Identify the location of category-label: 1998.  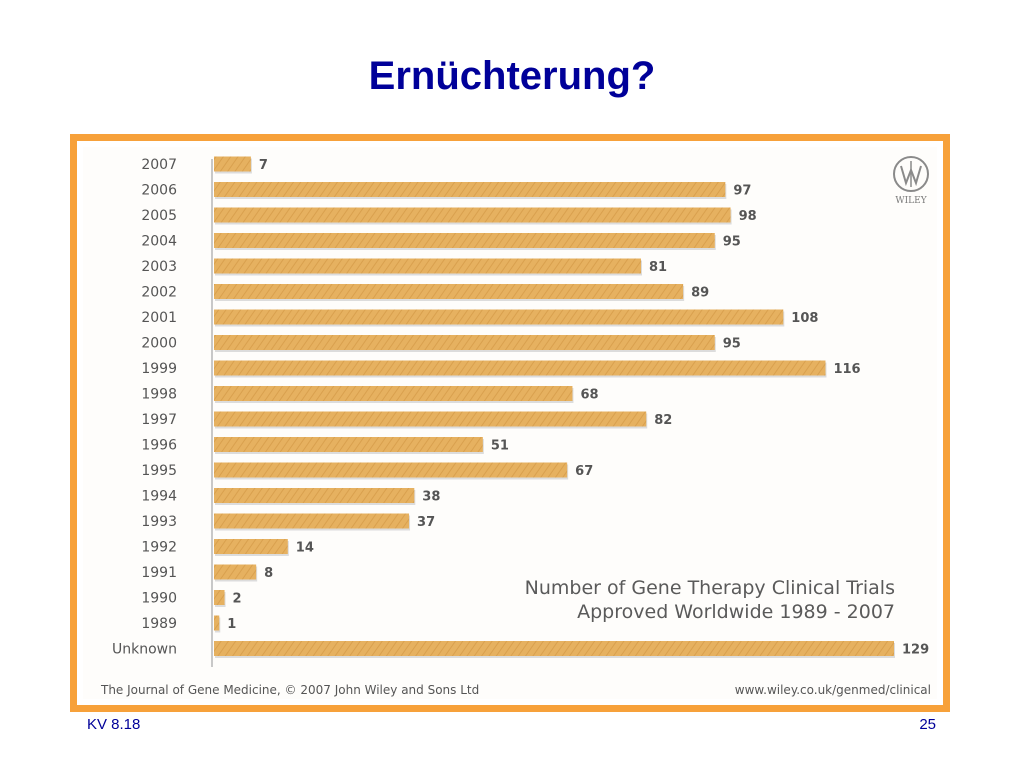
(159, 395).